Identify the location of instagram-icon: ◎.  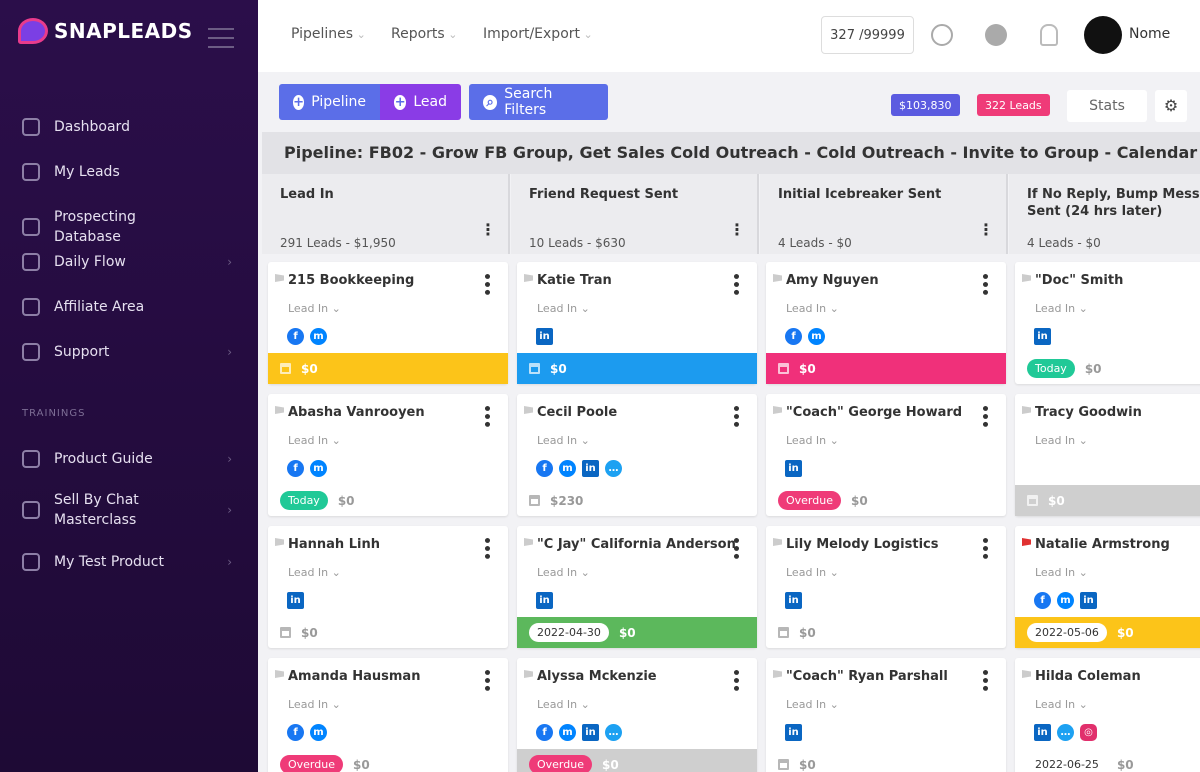
(1088, 732).